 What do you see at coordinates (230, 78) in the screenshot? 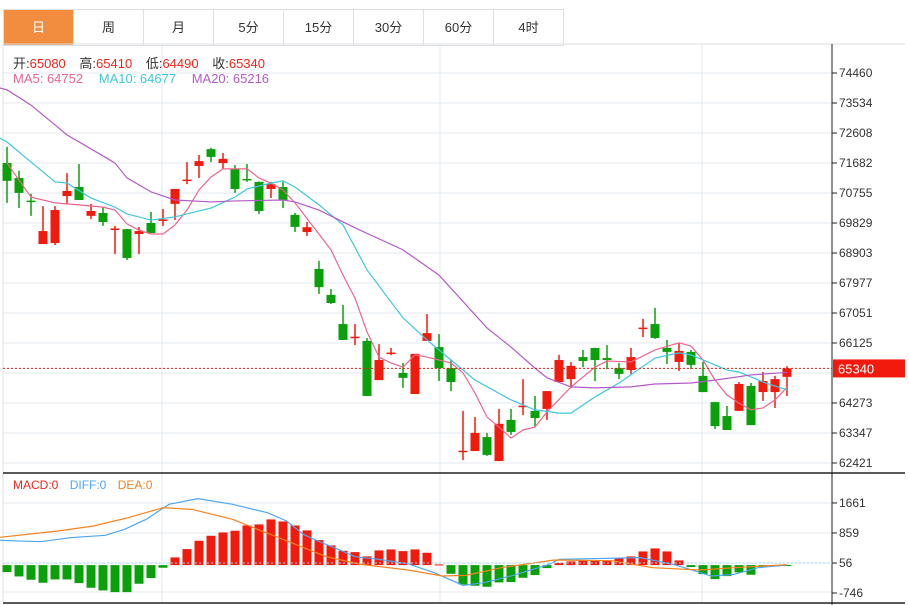
I see `ma20-value: MA20: 65216` at bounding box center [230, 78].